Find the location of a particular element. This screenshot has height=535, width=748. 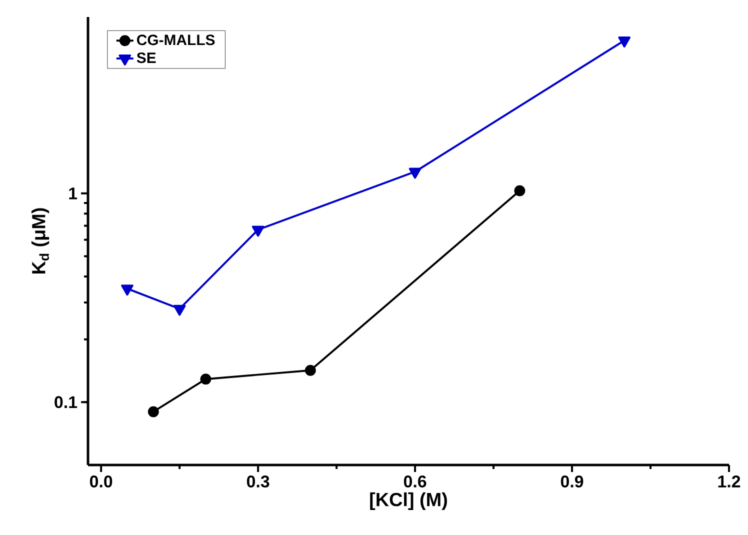

x-tick-label: 0.0 is located at coordinates (101, 481).